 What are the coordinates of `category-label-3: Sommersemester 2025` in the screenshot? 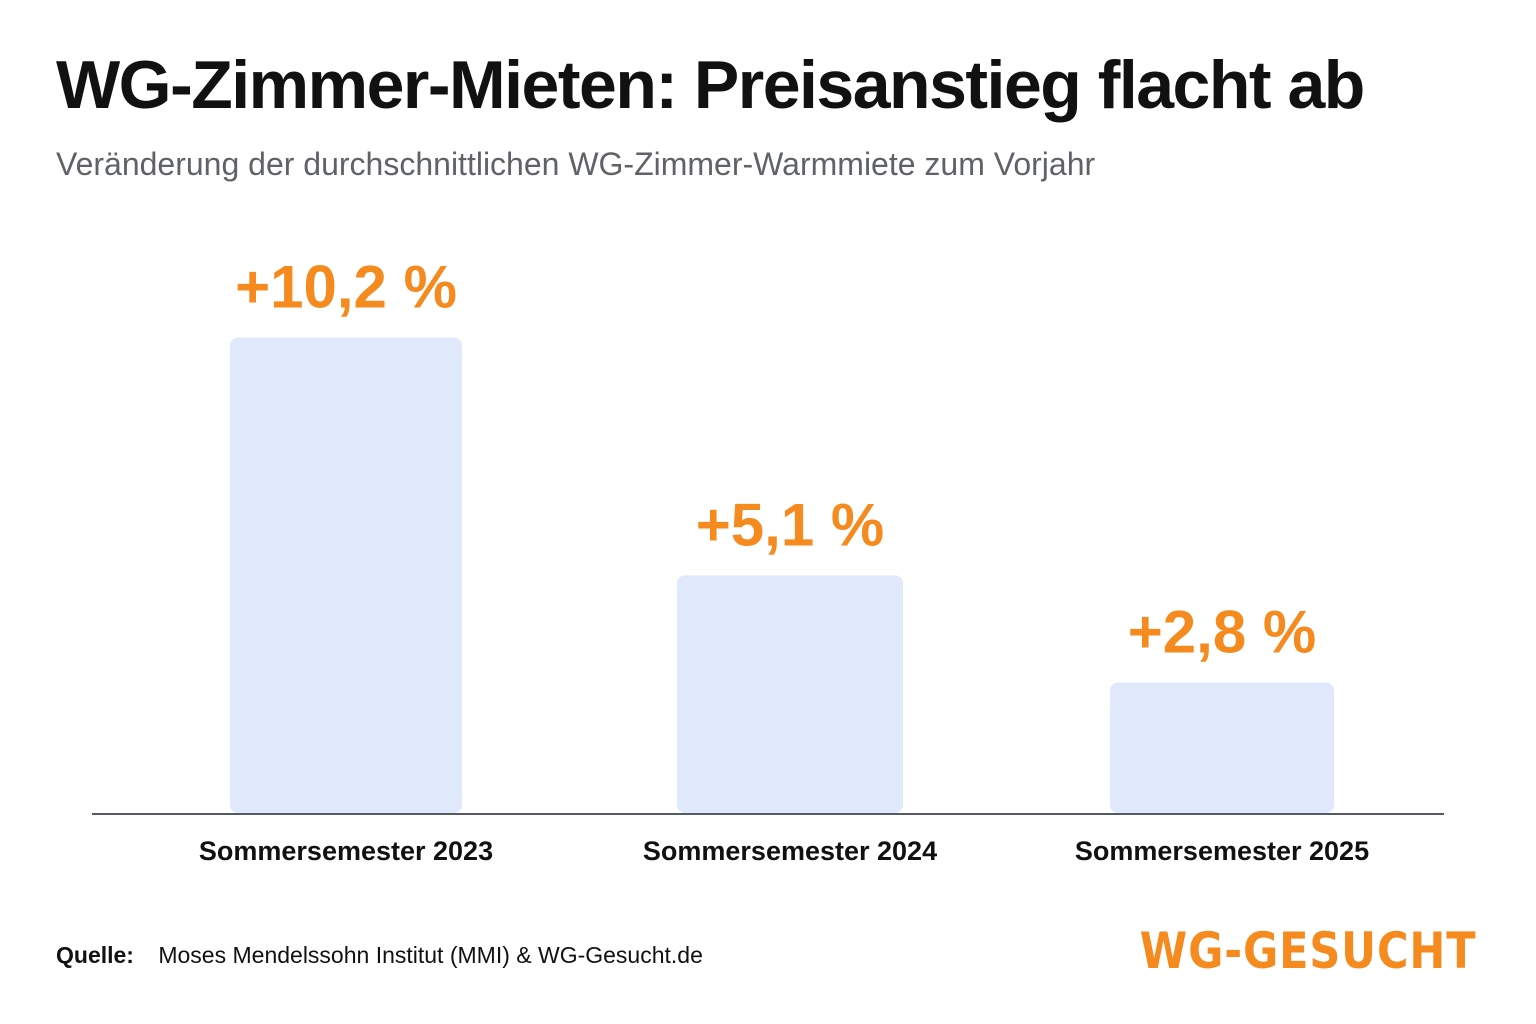 It's located at (1222, 851).